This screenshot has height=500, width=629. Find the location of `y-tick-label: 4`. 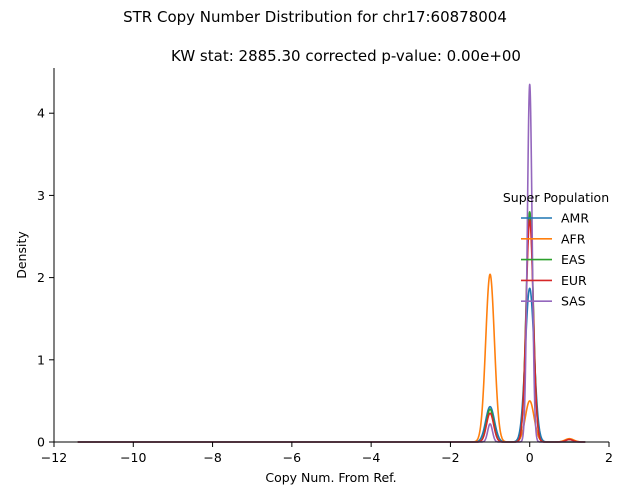

y-tick-label: 4 is located at coordinates (41, 113).